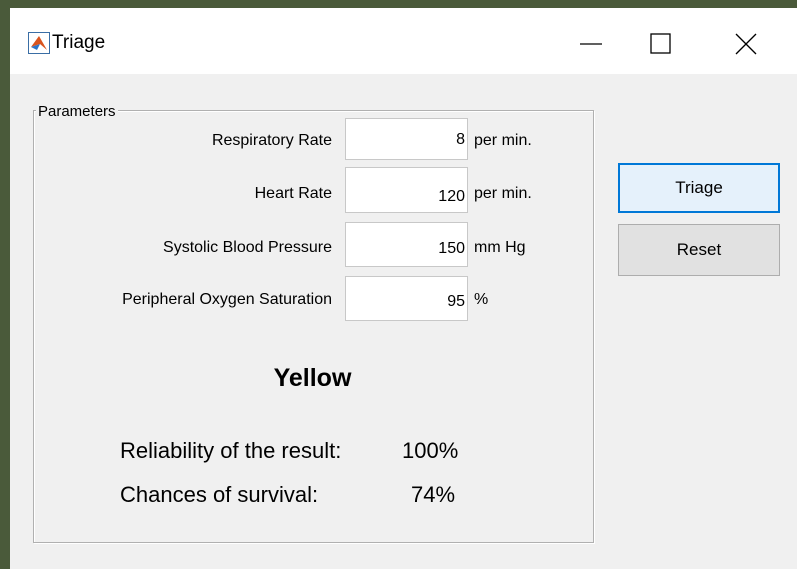  I want to click on input: 150, so click(406, 244).